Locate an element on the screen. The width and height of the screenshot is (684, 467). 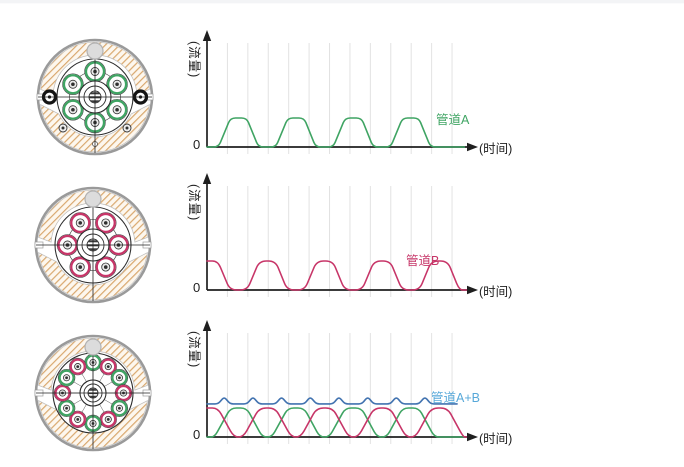
pump-cross-section-b is located at coordinates (93, 245).